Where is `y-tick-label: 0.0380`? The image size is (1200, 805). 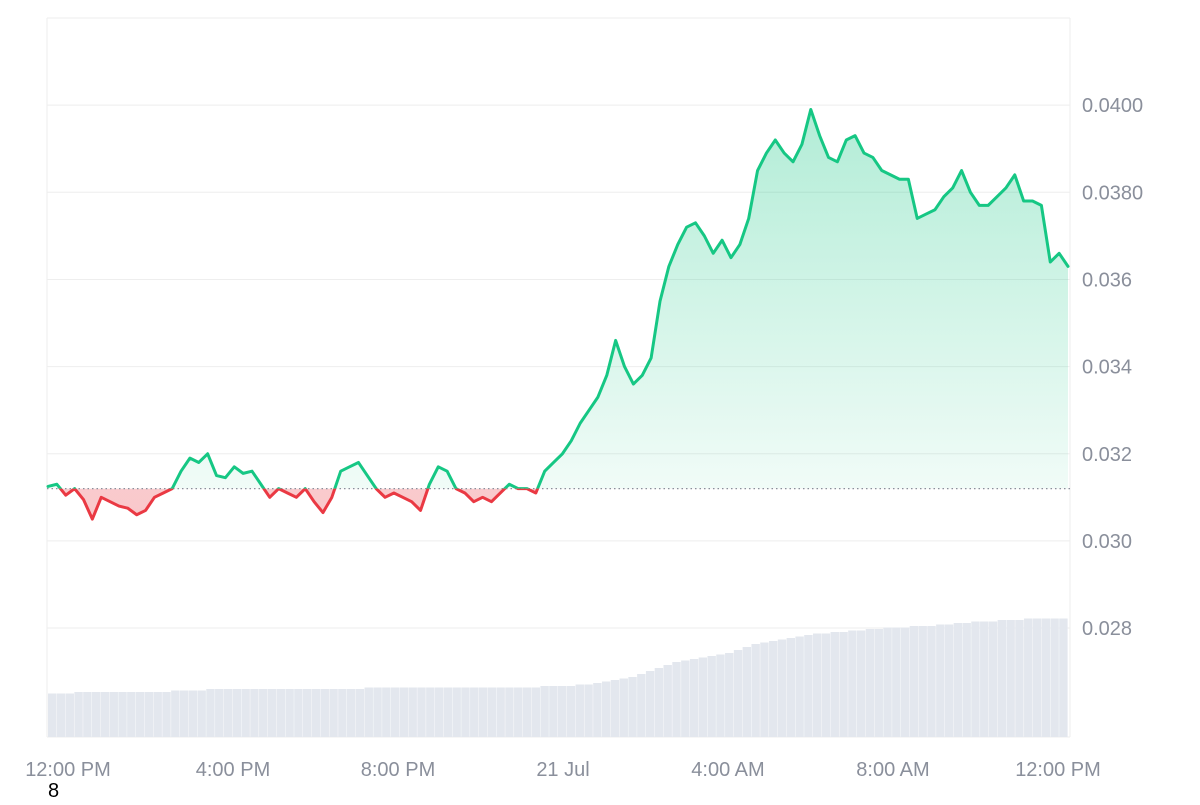
y-tick-label: 0.0380 is located at coordinates (1112, 193).